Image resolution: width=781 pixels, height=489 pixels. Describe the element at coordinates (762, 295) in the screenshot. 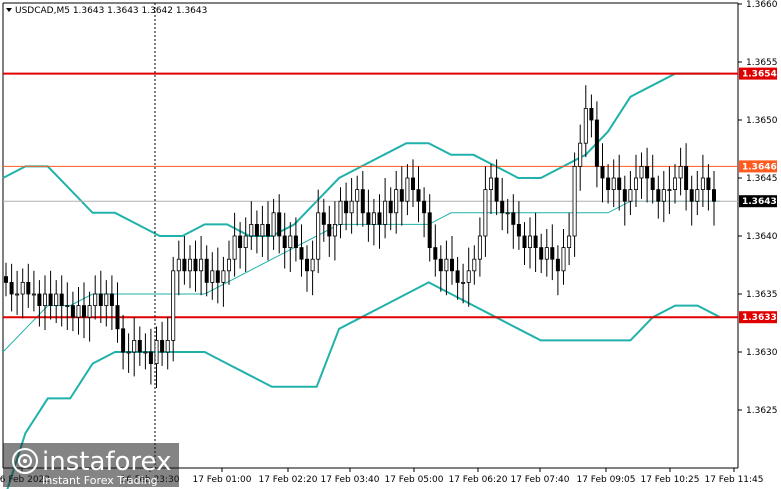

I see `price-tick-label: 1.3635` at that location.